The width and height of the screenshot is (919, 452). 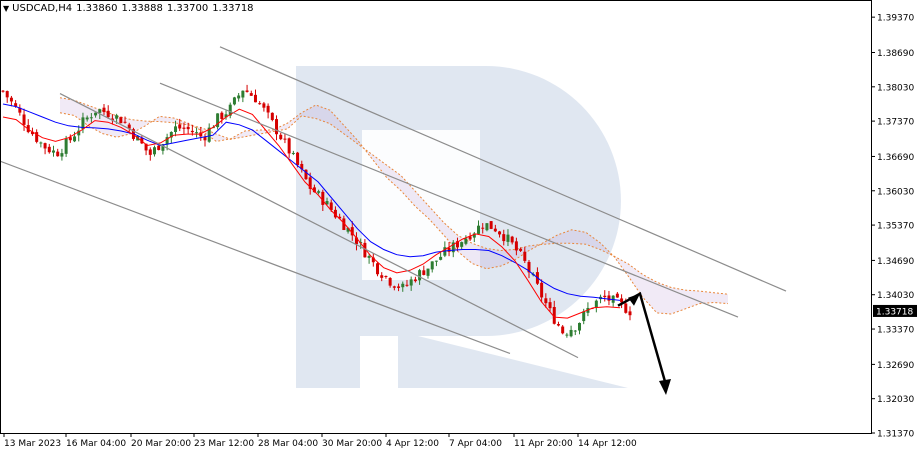 What do you see at coordinates (233, 8) in the screenshot?
I see `close-value: 1.33718` at bounding box center [233, 8].